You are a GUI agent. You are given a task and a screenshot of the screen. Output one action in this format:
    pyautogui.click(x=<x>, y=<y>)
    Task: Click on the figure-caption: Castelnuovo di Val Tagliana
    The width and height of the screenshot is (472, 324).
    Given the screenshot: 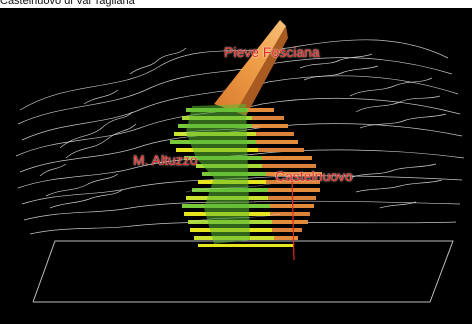 What is the action you would take?
    pyautogui.click(x=67, y=3)
    